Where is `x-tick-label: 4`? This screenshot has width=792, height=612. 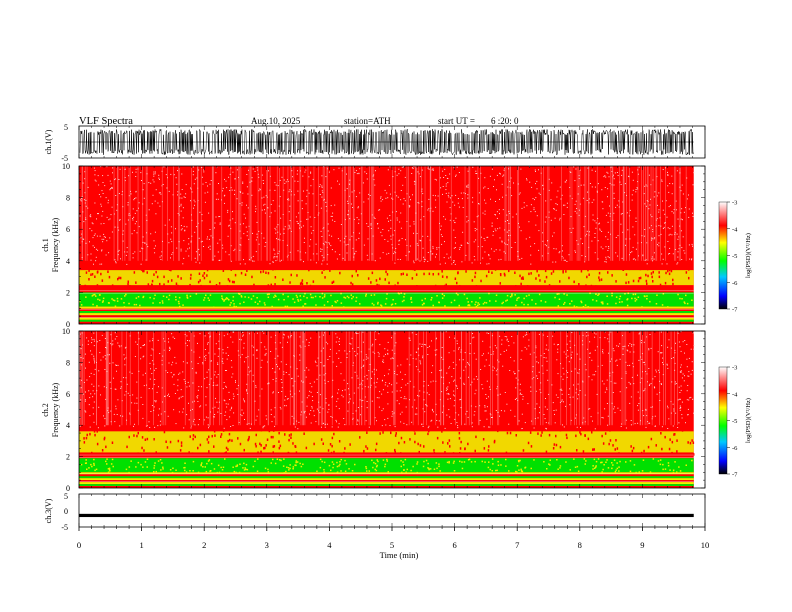
x-tick-label: 4 is located at coordinates (329, 545).